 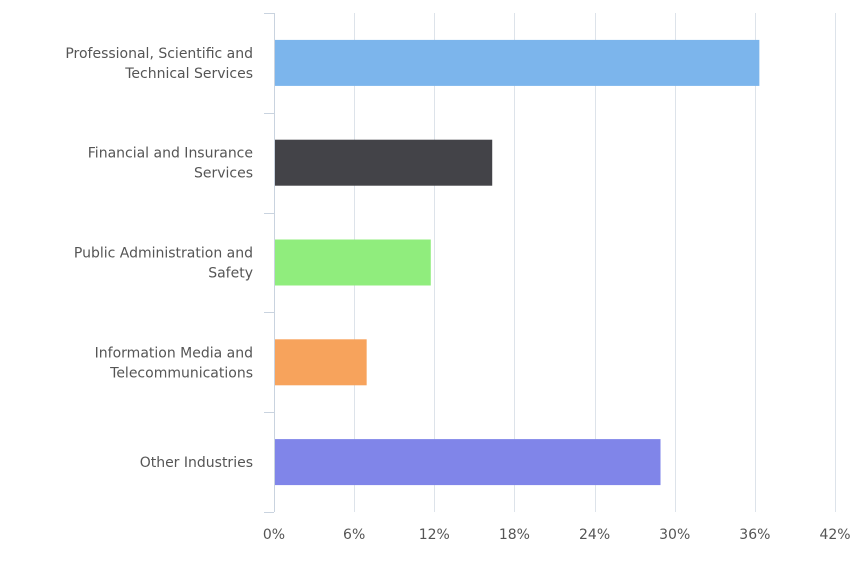 I want to click on category-label: Other Industries, so click(x=196, y=463).